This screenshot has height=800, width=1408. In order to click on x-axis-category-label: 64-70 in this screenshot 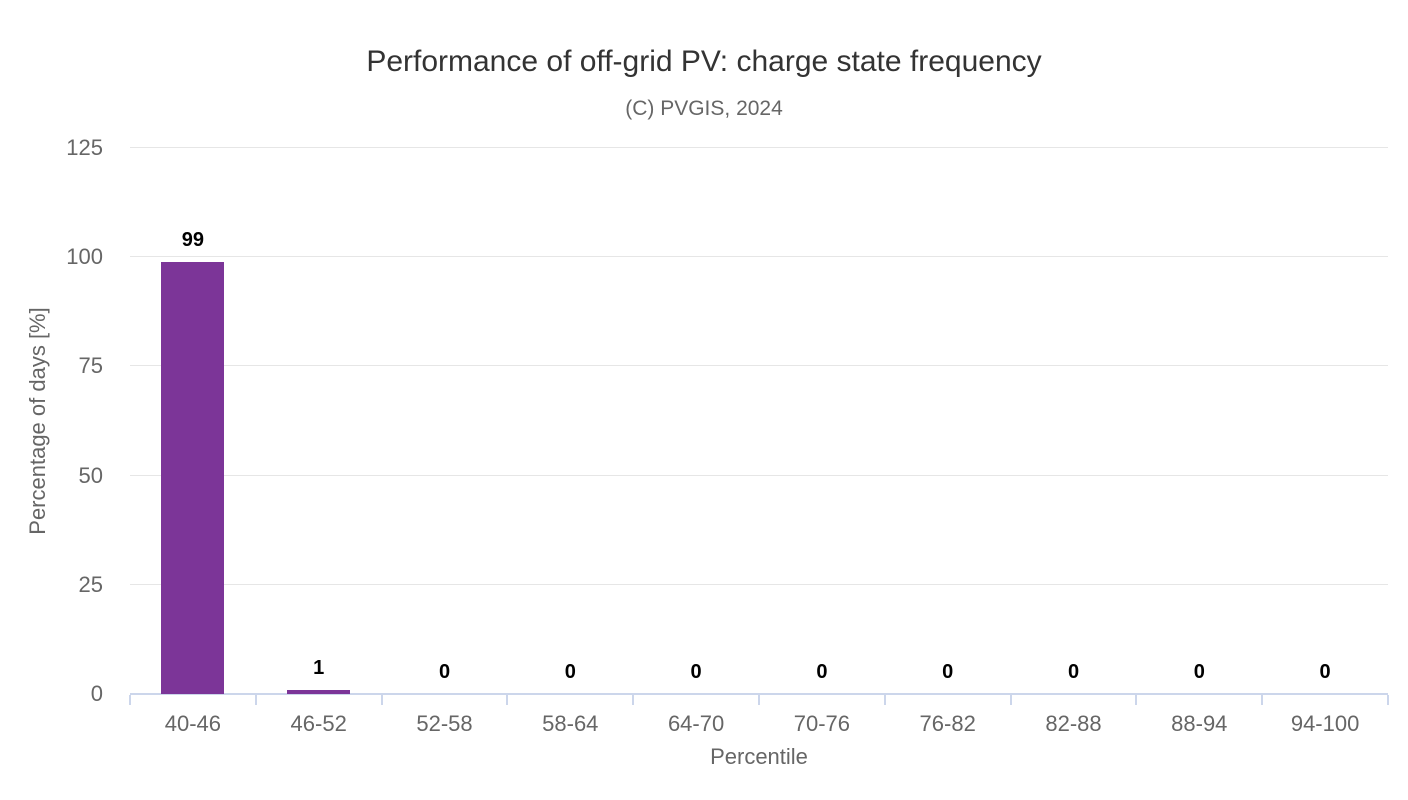, I will do `click(696, 723)`.